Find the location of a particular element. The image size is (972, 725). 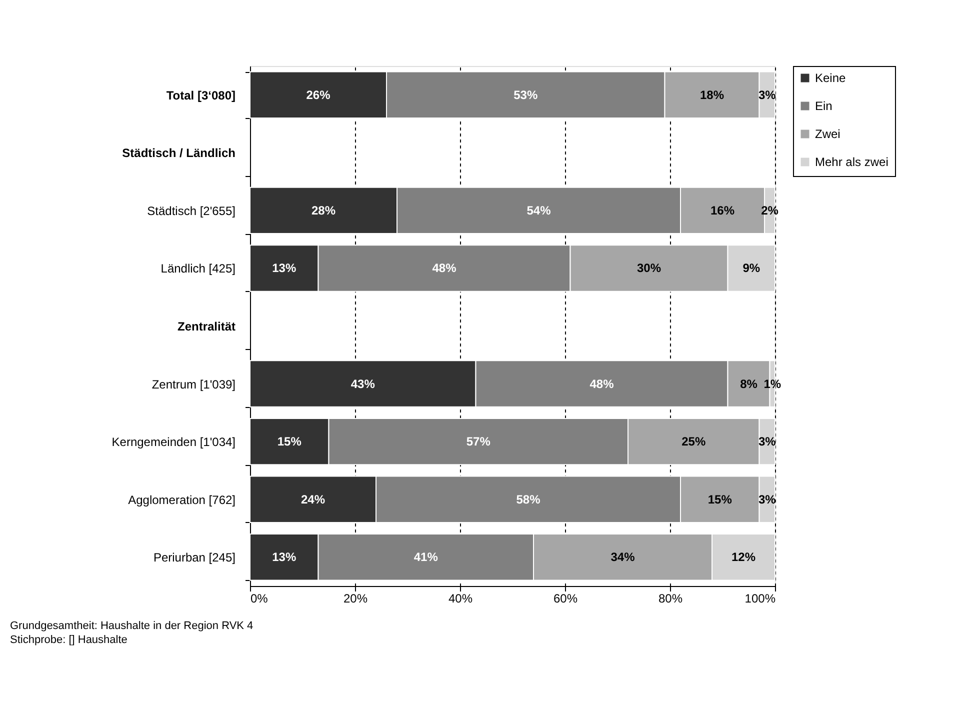

data-label: 18% is located at coordinates (712, 95).